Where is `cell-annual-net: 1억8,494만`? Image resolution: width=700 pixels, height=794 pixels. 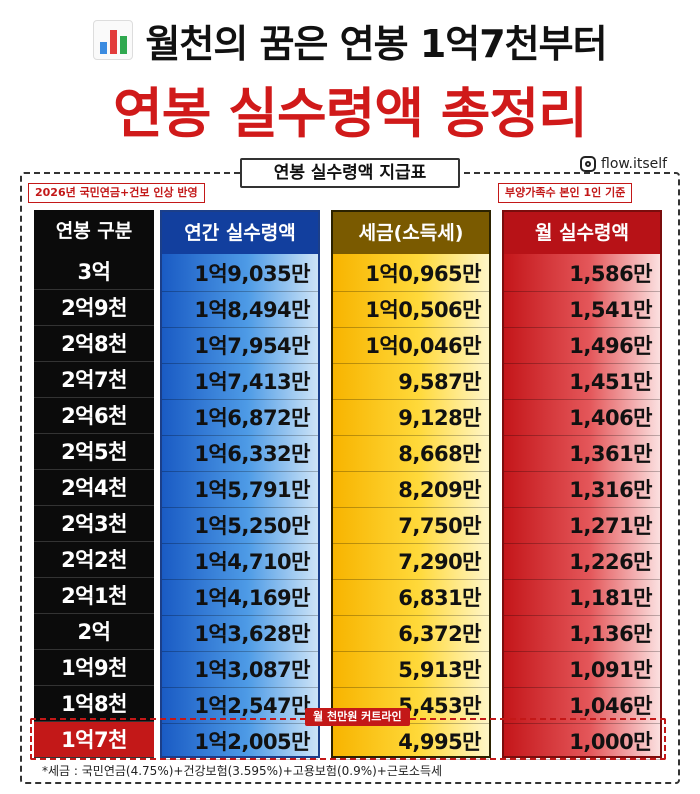
cell-annual-net: 1억8,494만 is located at coordinates (240, 310).